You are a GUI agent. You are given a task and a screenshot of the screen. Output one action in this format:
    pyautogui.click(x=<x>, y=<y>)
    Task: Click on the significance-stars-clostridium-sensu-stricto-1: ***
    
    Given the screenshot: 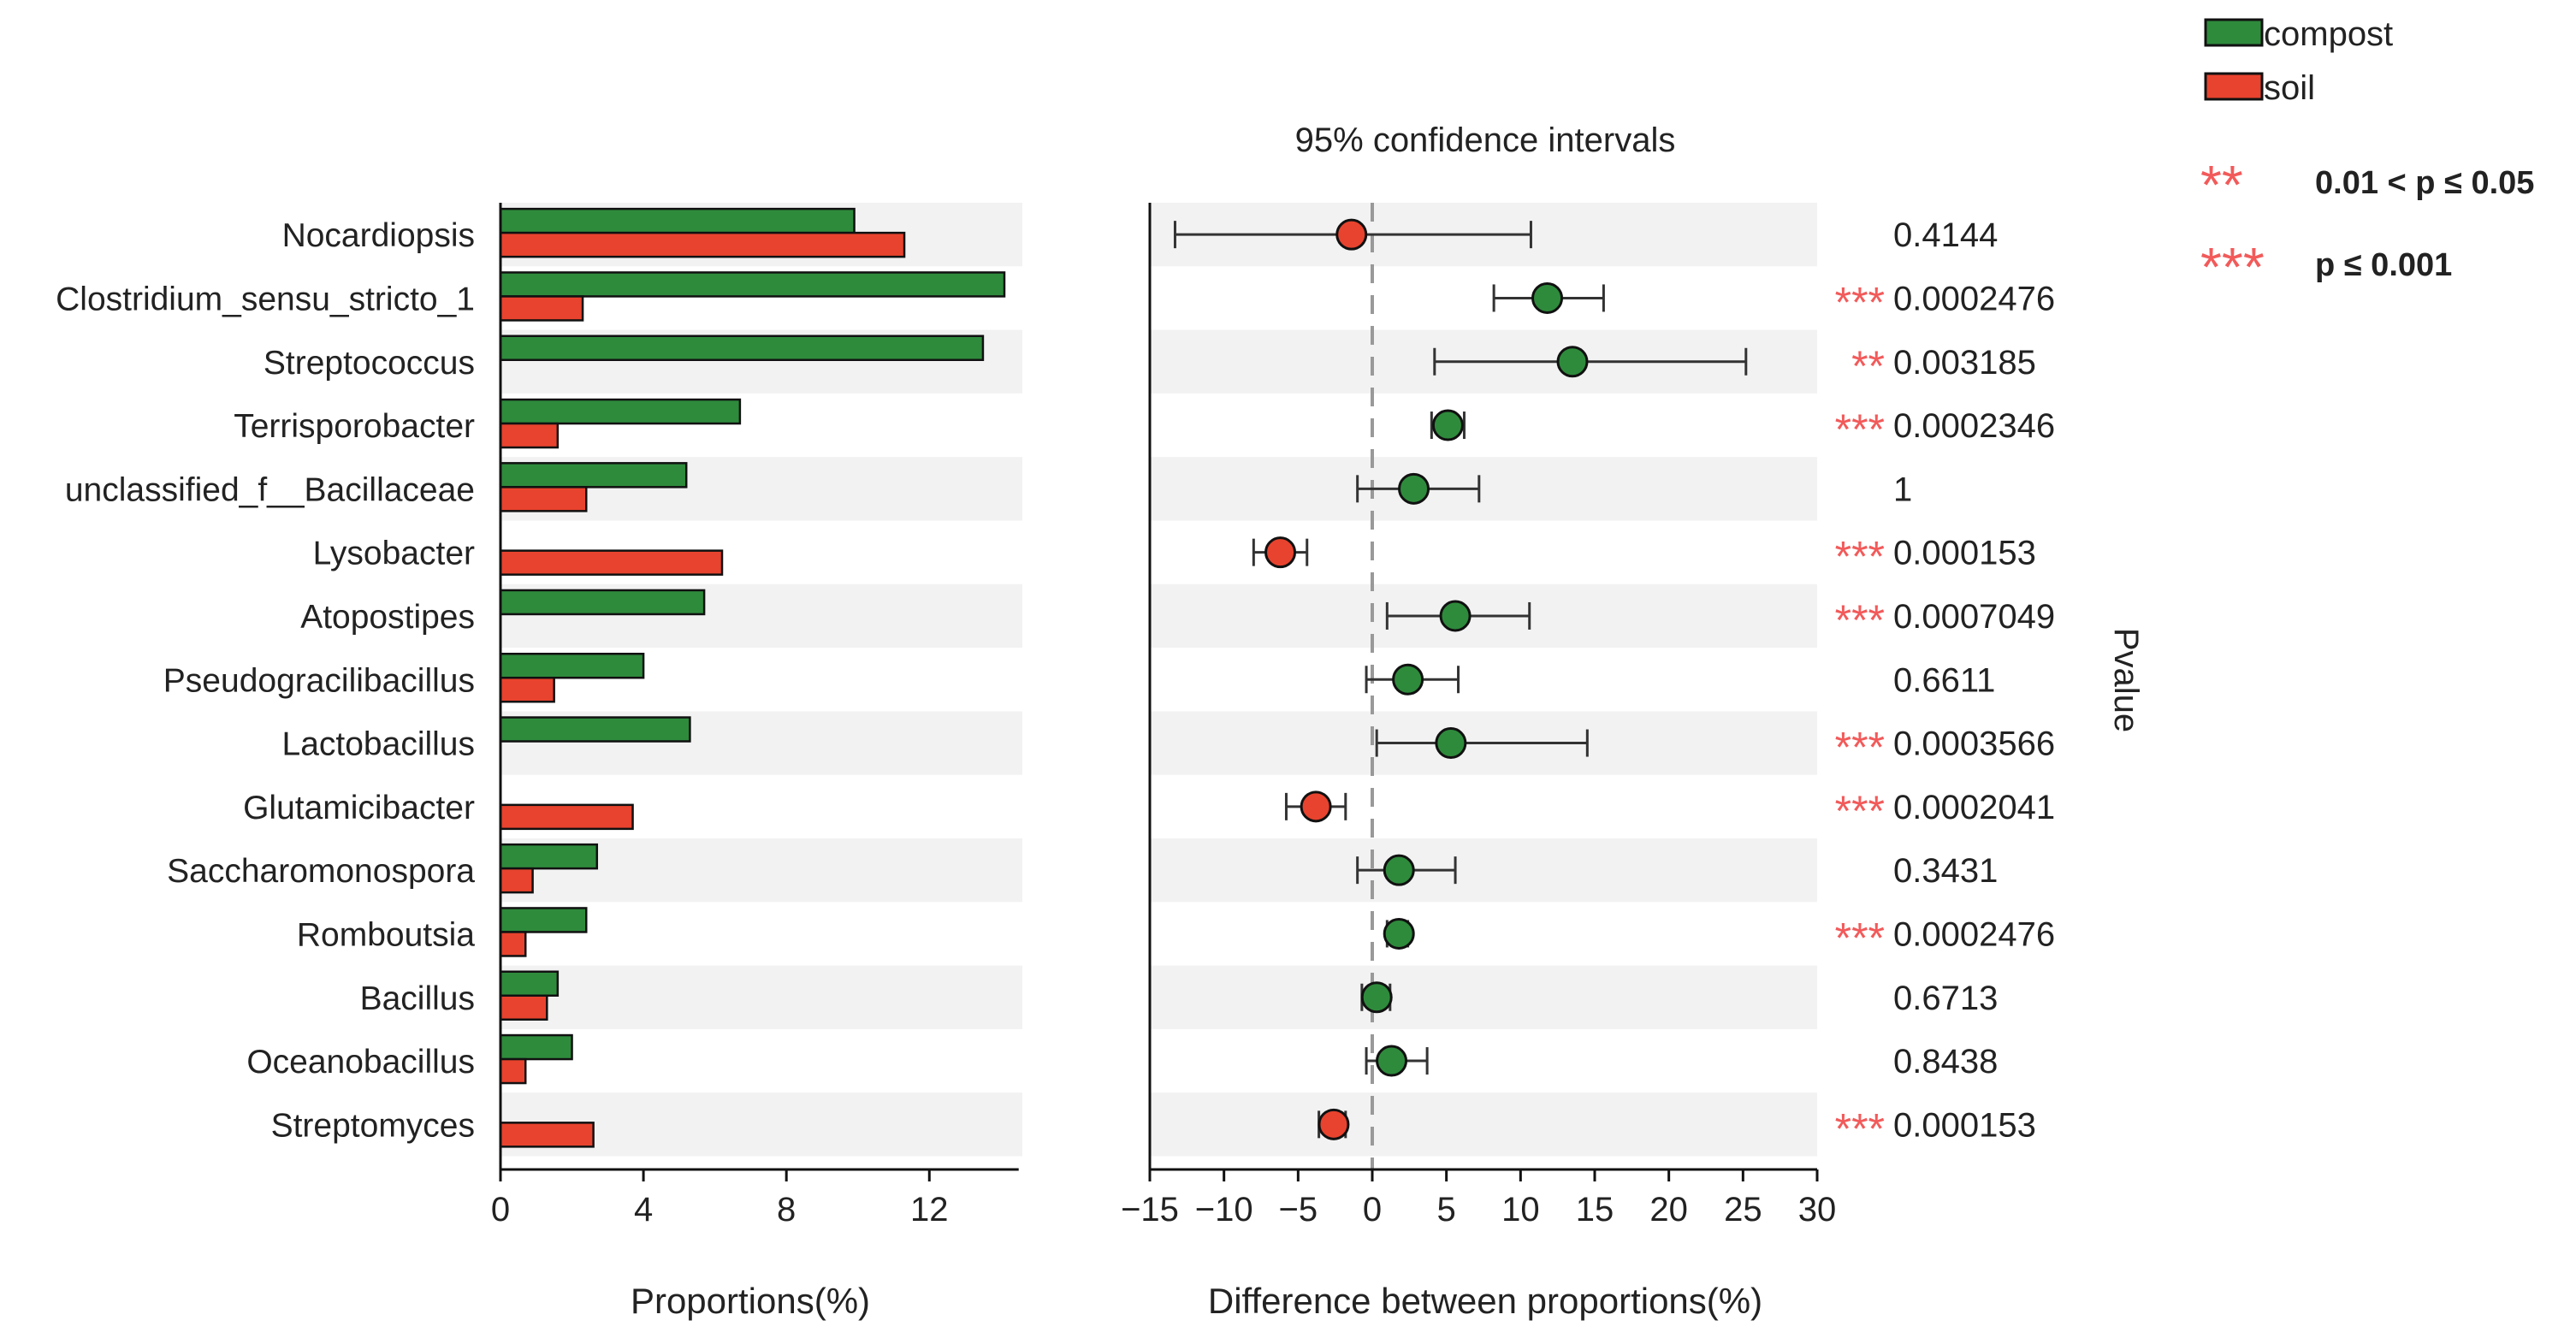 What is the action you would take?
    pyautogui.click(x=1860, y=302)
    